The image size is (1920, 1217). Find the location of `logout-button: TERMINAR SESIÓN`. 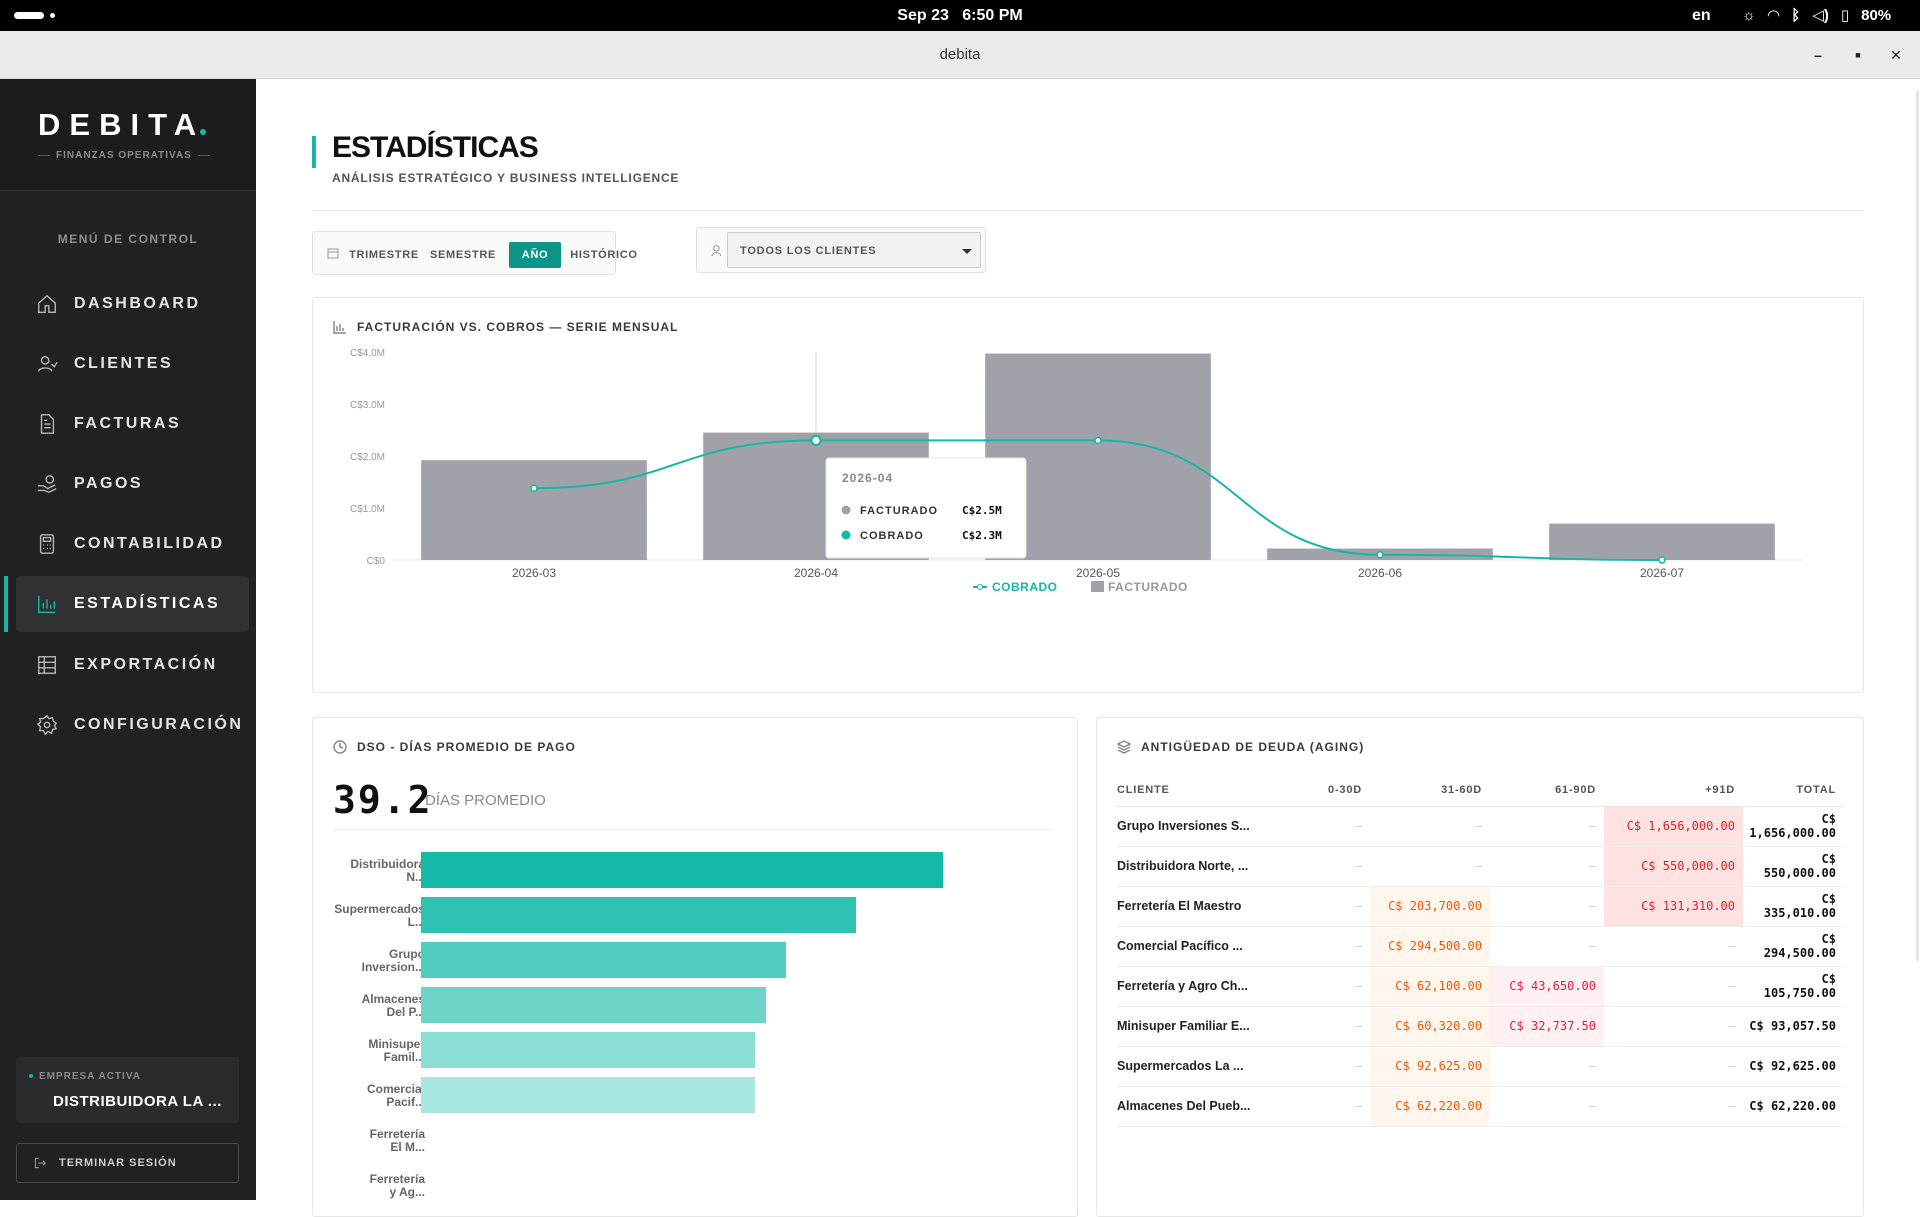

logout-button: TERMINAR SESIÓN is located at coordinates (127, 1163).